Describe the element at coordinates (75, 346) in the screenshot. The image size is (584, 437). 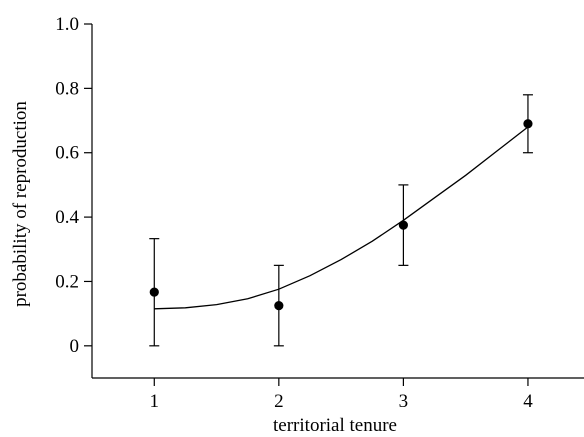
I see `y-tick-label: 0` at that location.